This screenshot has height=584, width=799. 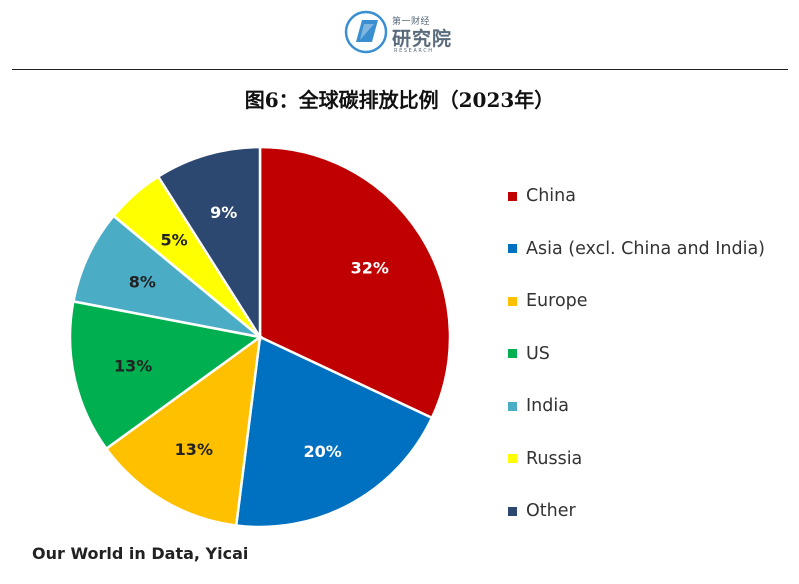 I want to click on pie-data-label: 20%, so click(x=322, y=451).